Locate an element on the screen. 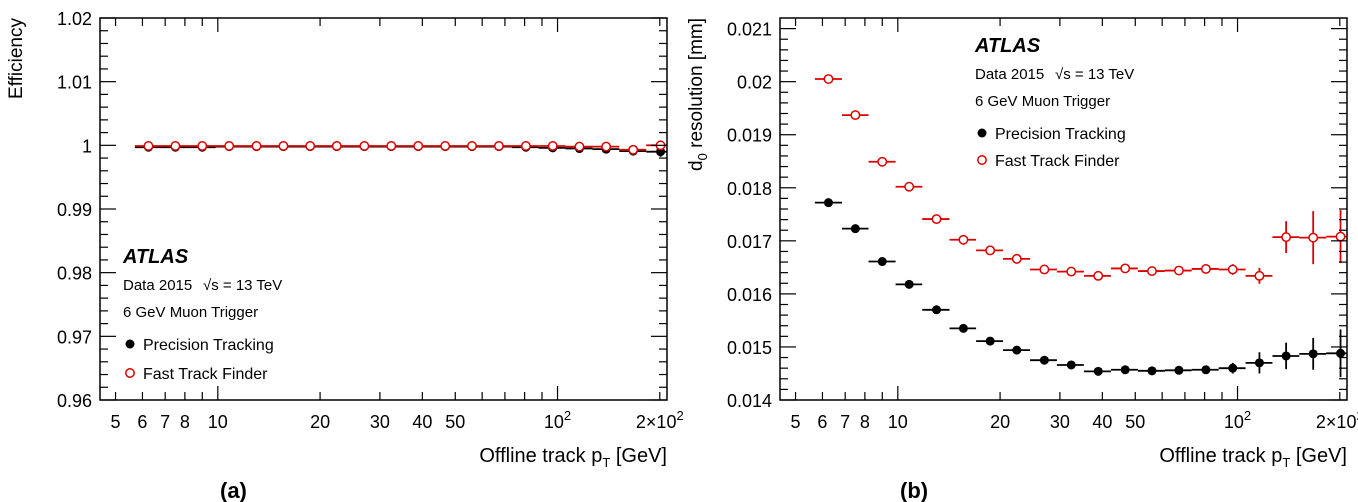  efficiency-x-tick-label: 20 is located at coordinates (320, 422).